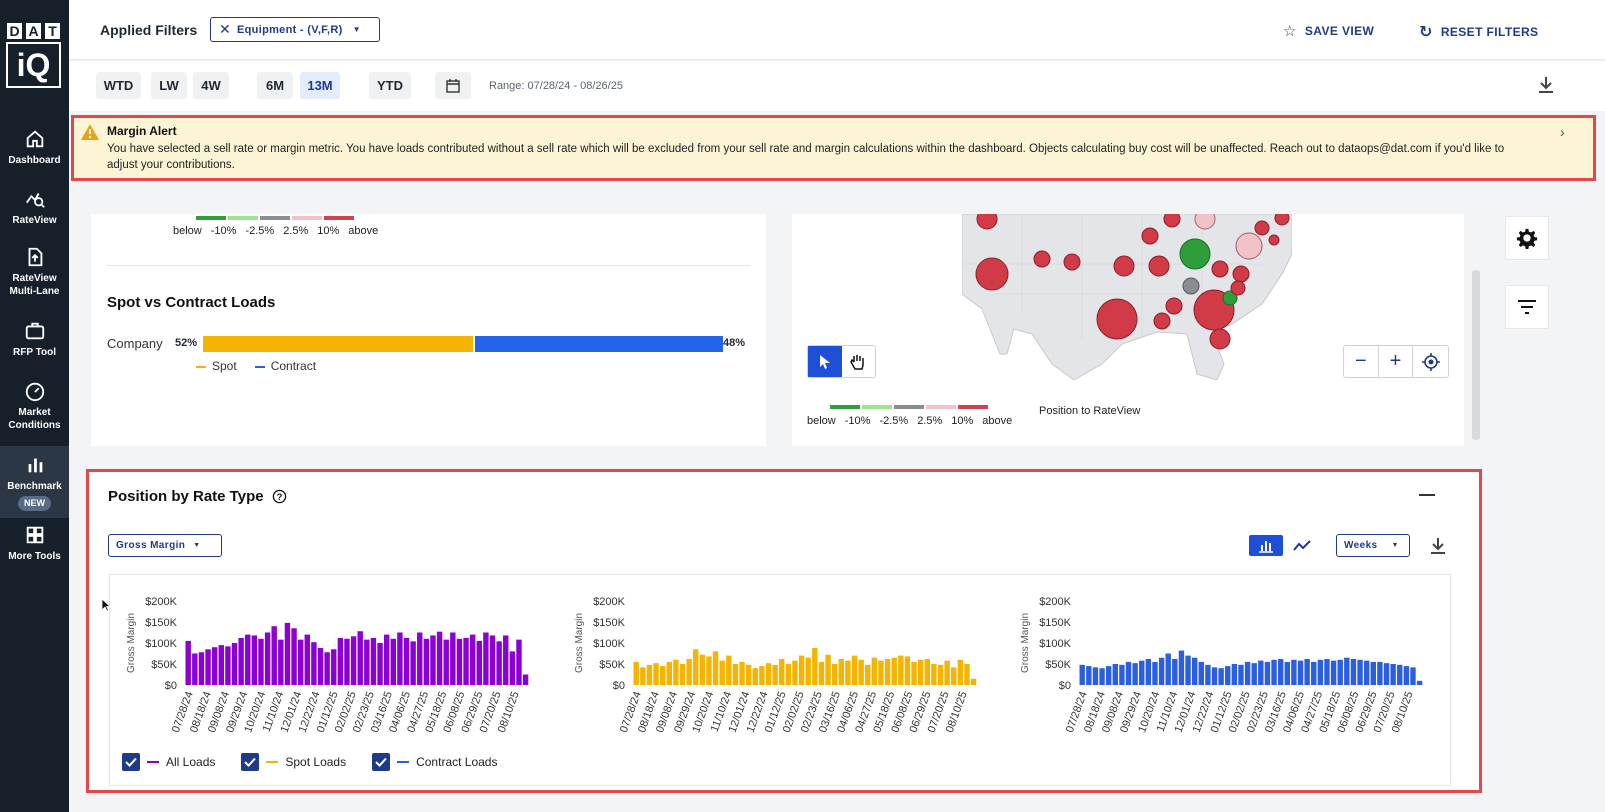  Describe the element at coordinates (1302, 545) in the screenshot. I see `line-view-button` at that location.